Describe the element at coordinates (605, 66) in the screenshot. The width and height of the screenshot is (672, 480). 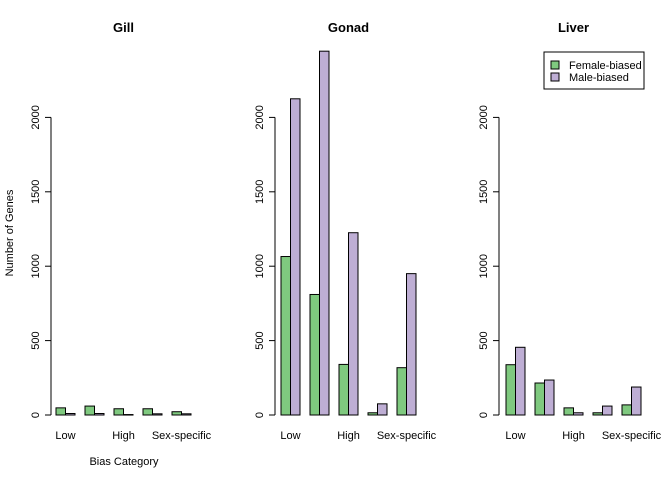
I see `legend-label: Female-biased` at that location.